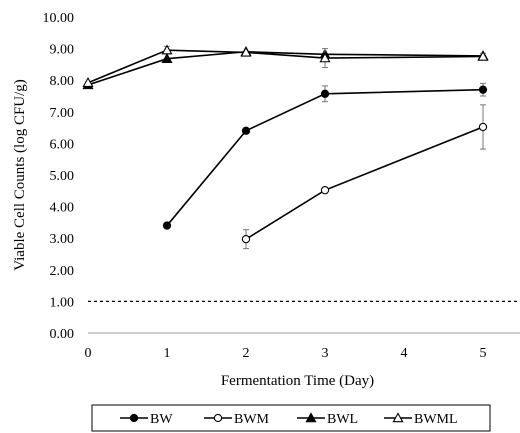 The height and width of the screenshot is (433, 520). I want to click on legend-box, so click(291, 418).